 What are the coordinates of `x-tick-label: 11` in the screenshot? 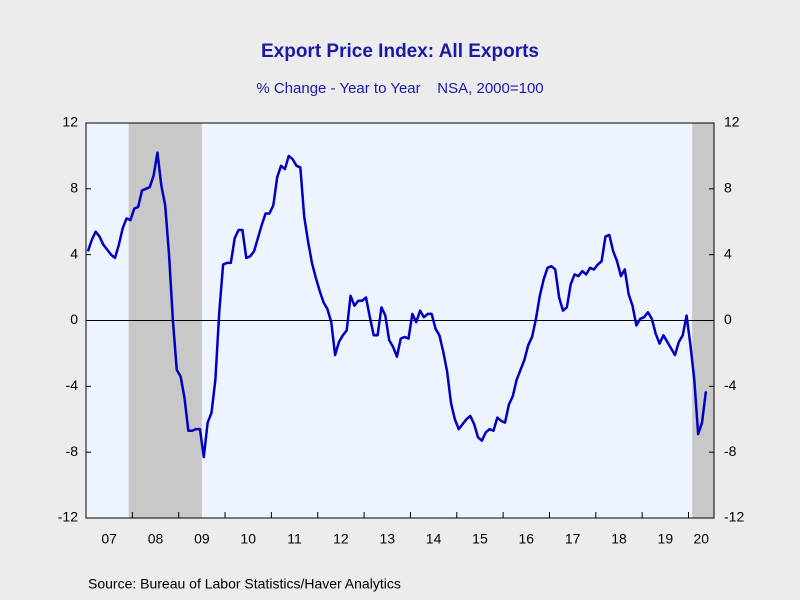 It's located at (294, 539).